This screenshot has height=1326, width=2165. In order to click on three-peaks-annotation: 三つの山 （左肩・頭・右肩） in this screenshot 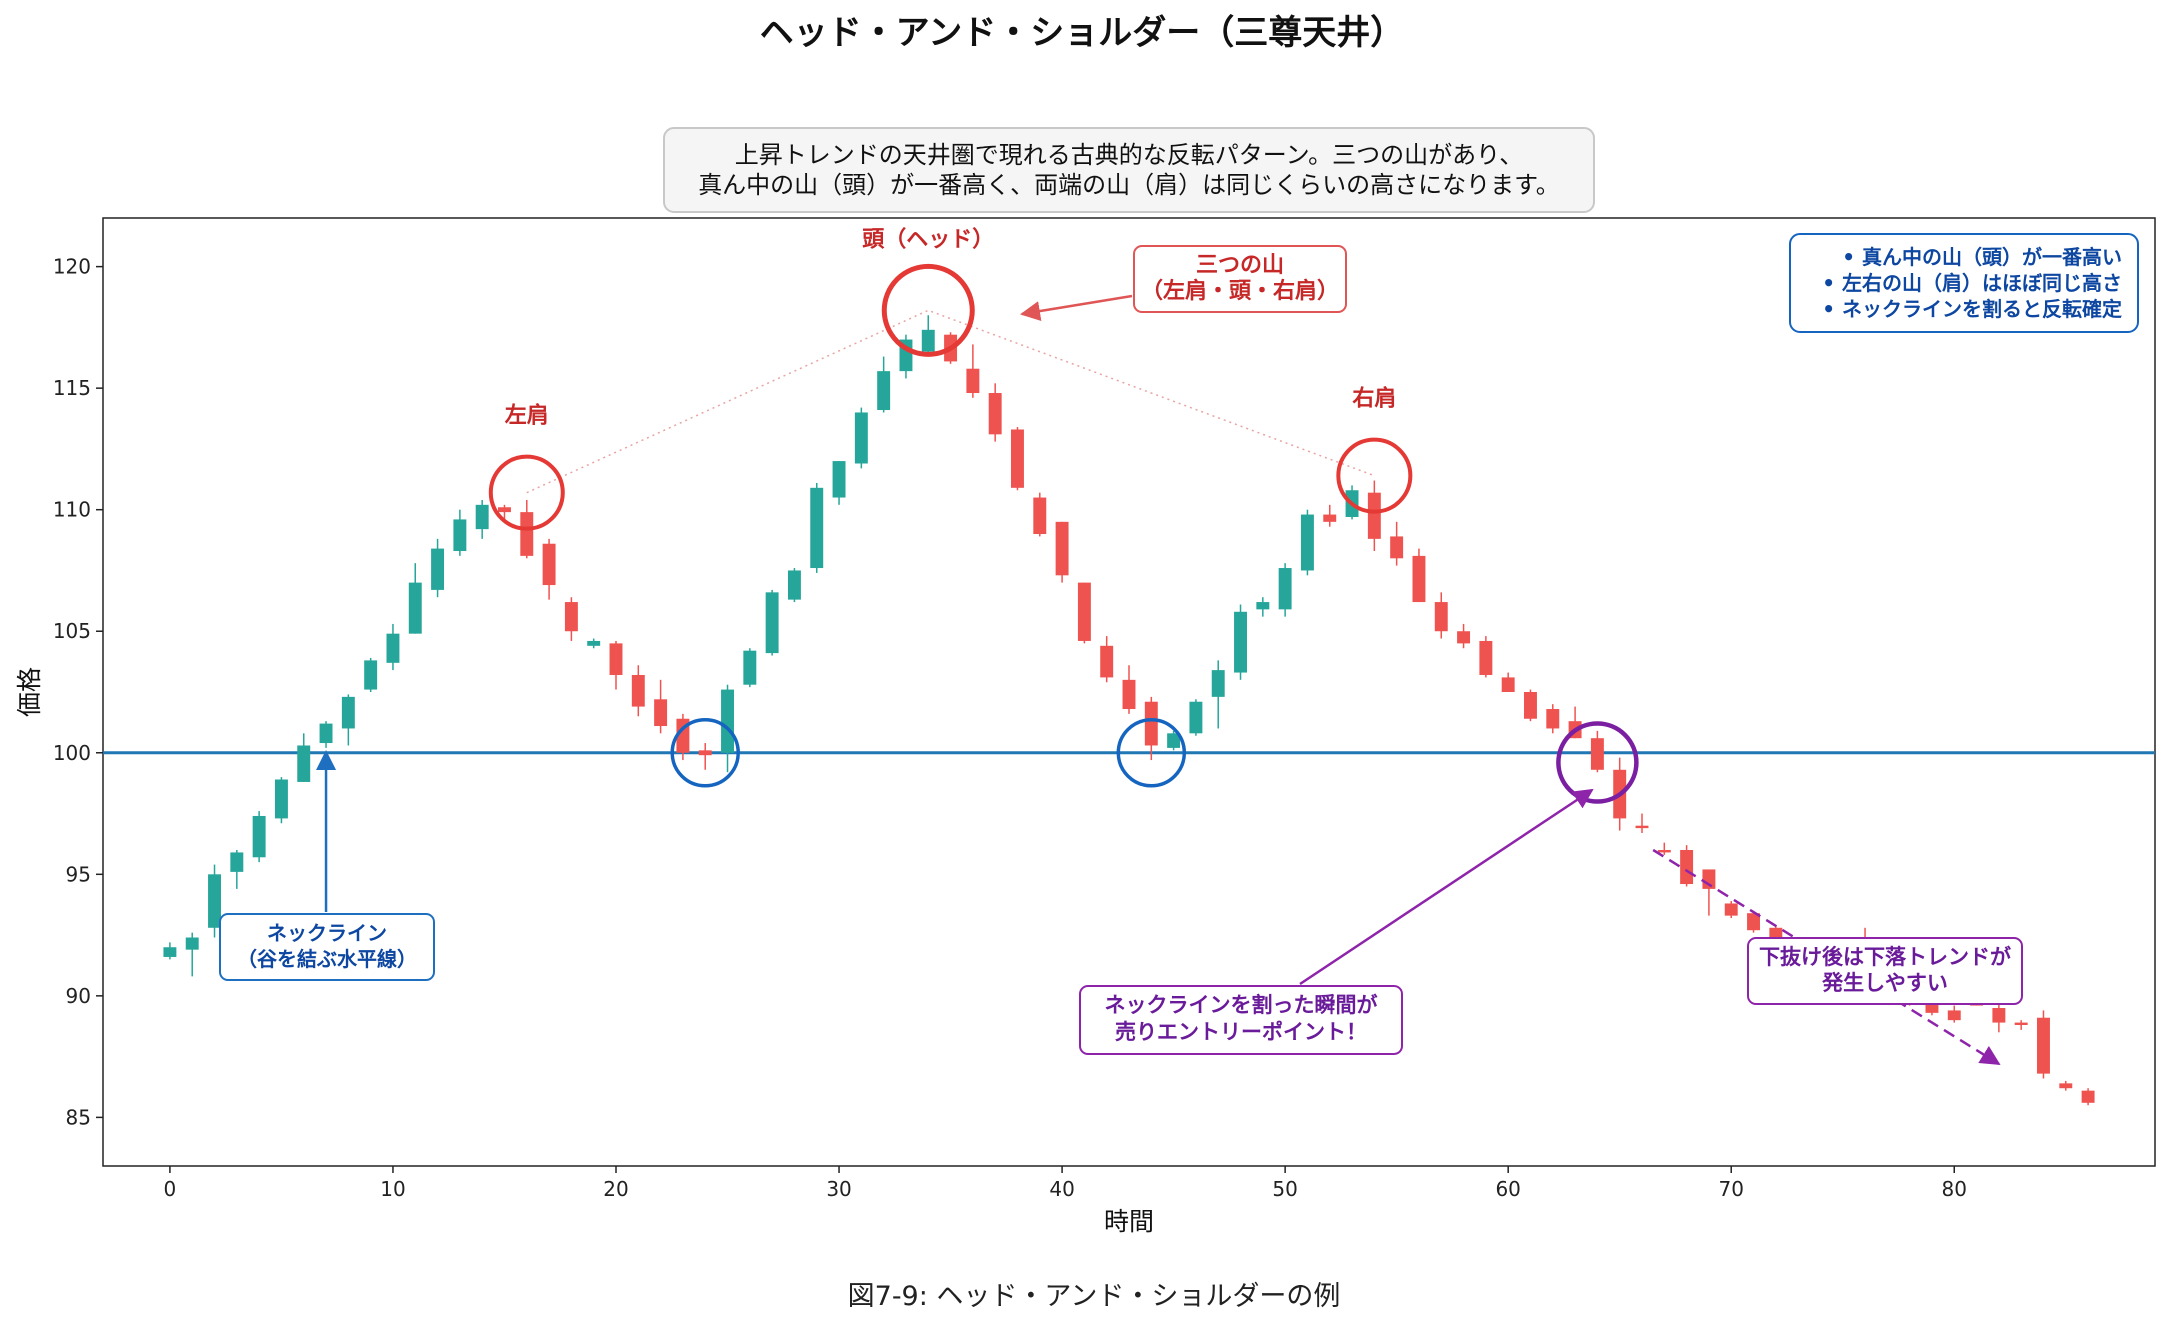, I will do `click(1240, 279)`.